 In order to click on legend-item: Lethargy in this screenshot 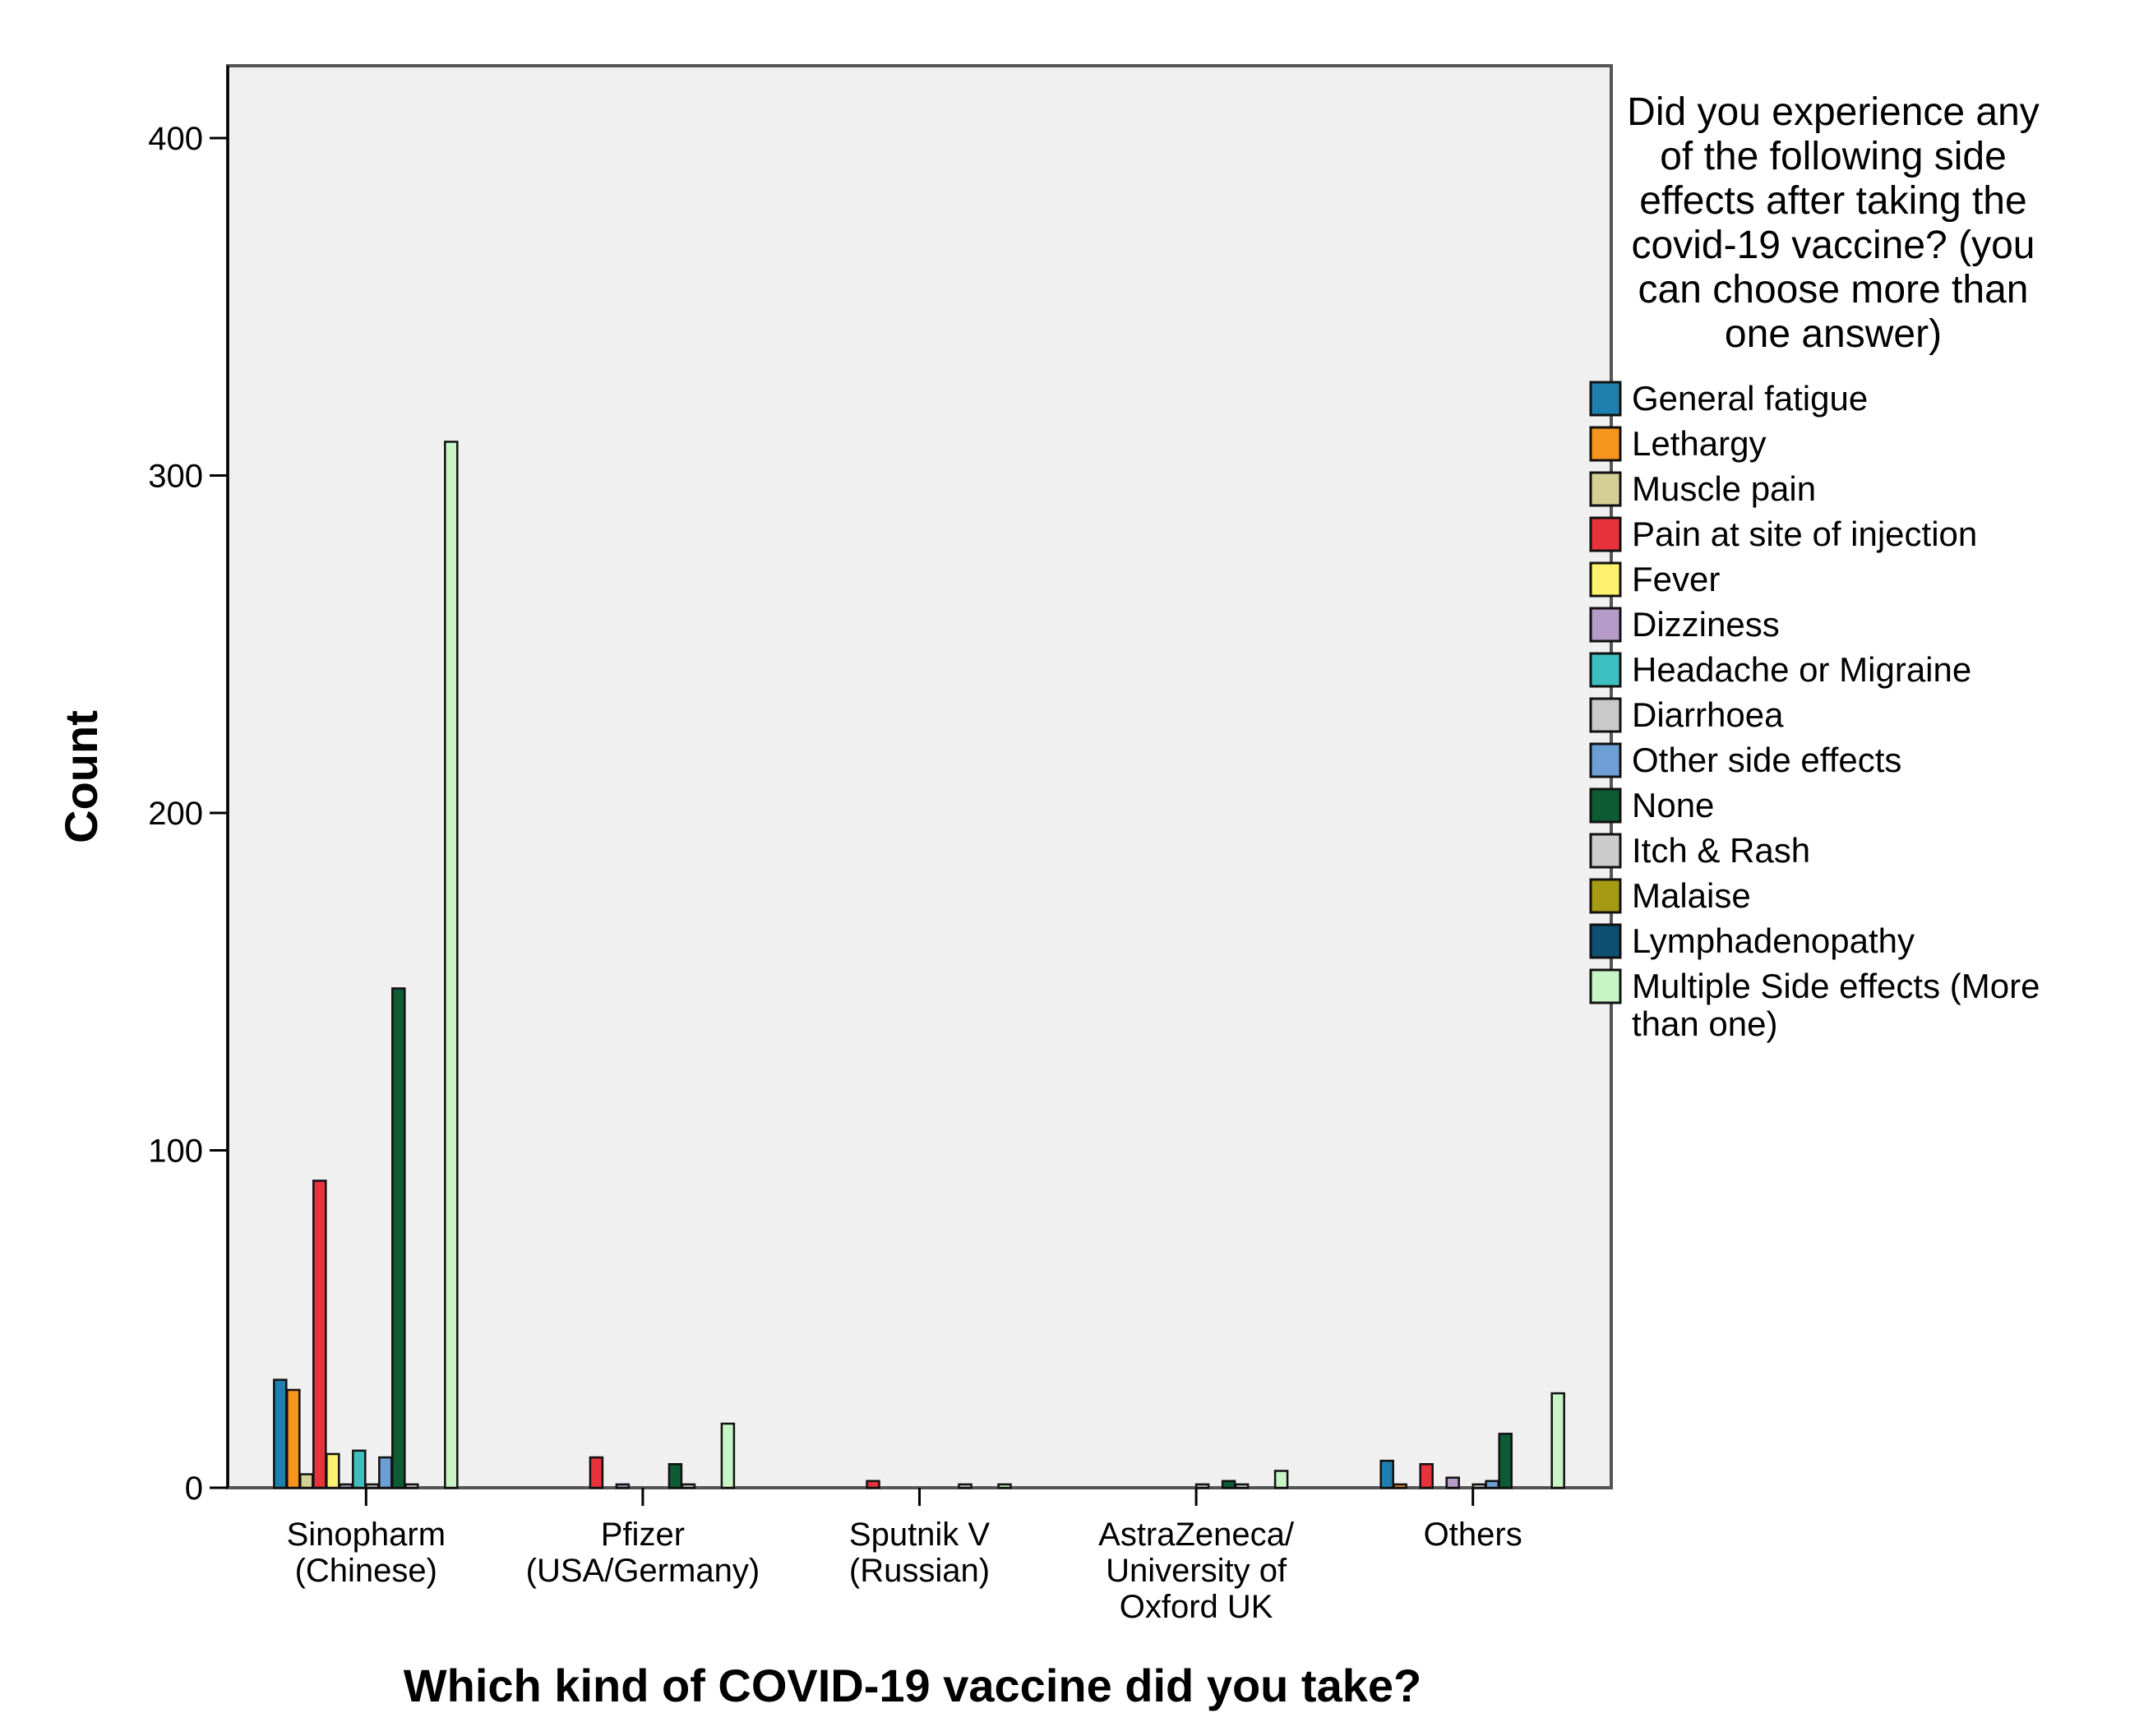, I will do `click(1677, 444)`.